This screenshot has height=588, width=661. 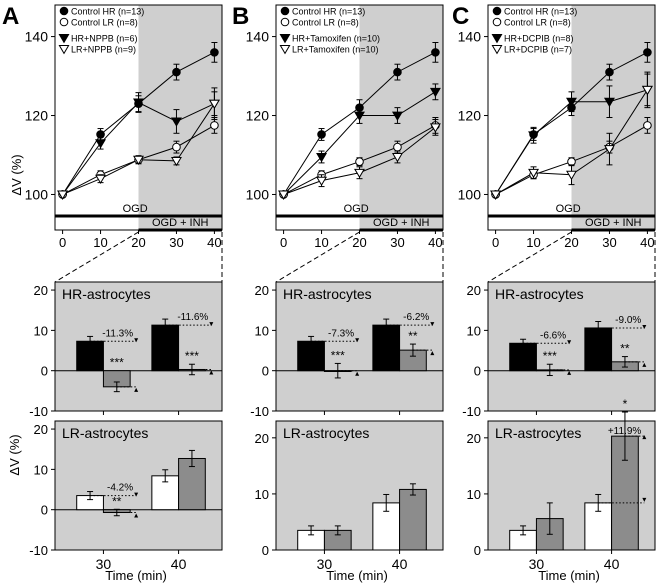 I want to click on legend-label: Control HR (n=13), so click(x=107, y=12).